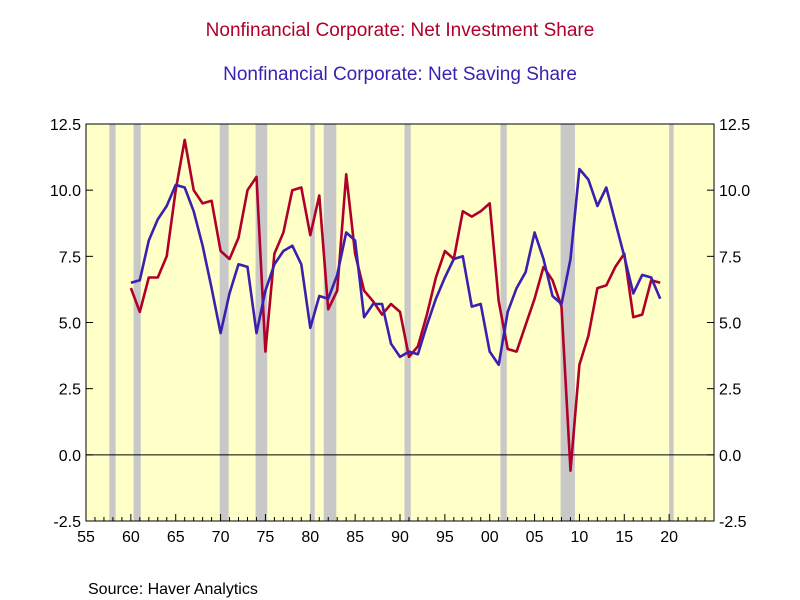  Describe the element at coordinates (266, 537) in the screenshot. I see `x-tick-label-4: 75` at that location.